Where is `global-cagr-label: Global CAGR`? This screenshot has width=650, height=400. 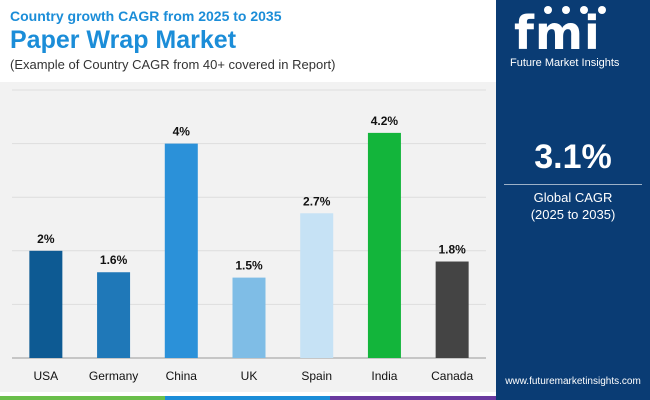
global-cagr-label: Global CAGR is located at coordinates (573, 197).